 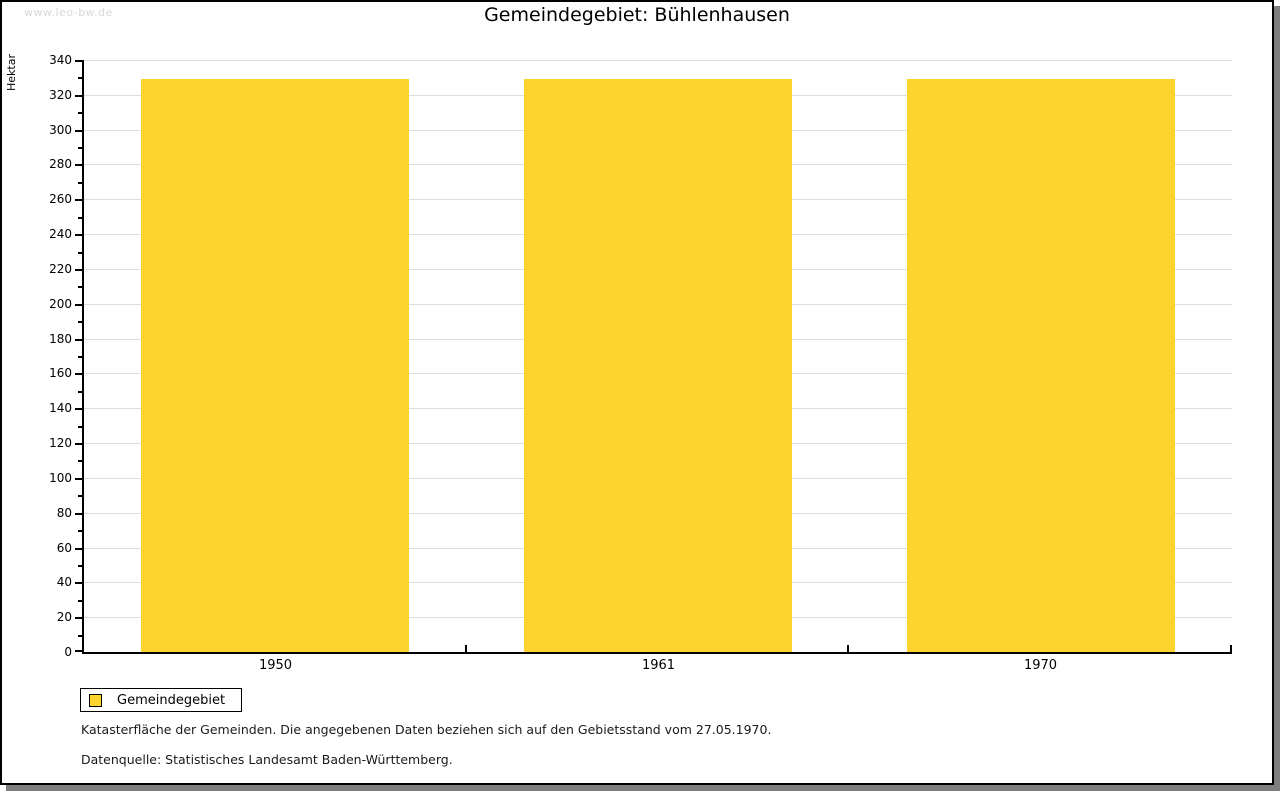 What do you see at coordinates (11, 72) in the screenshot?
I see `y-axis-label: Hektar` at bounding box center [11, 72].